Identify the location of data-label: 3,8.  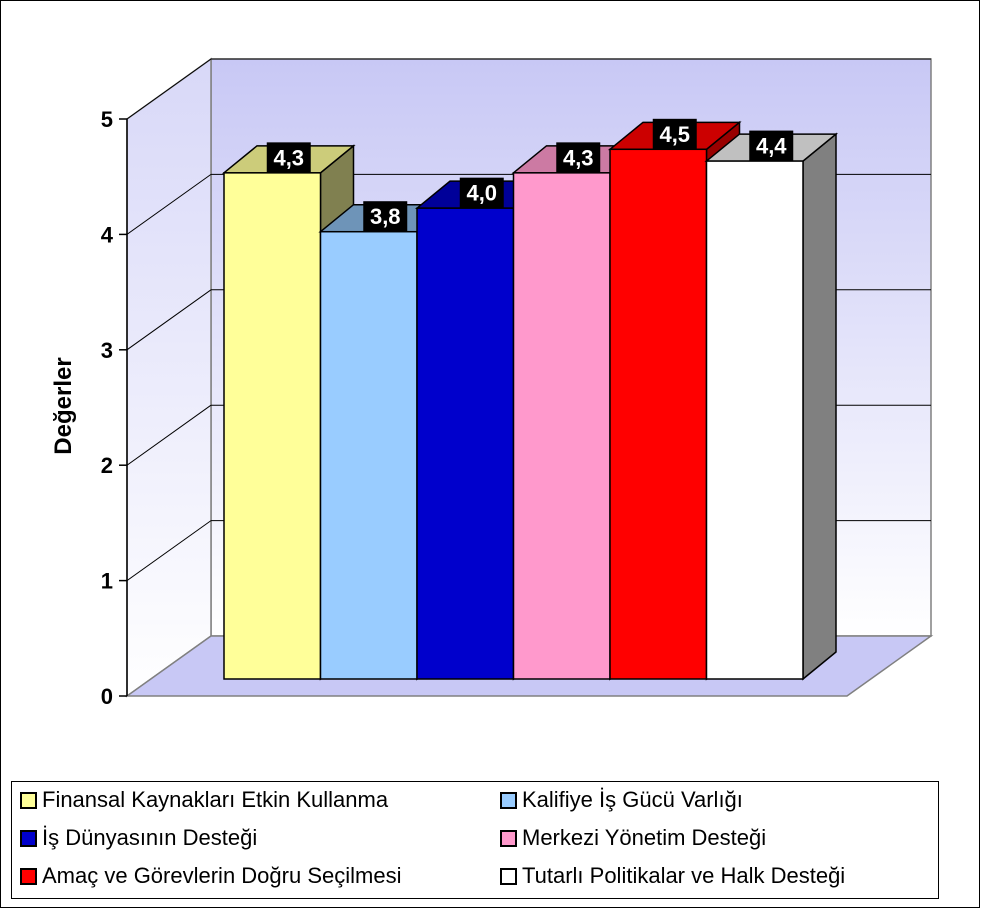
(385, 216).